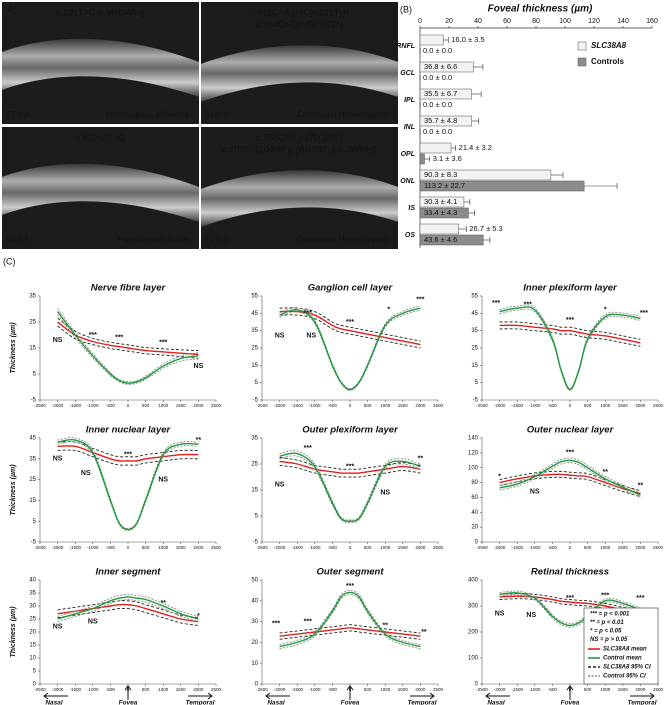  What do you see at coordinates (474, 297) in the screenshot?
I see `y-tick-label: 55` at bounding box center [474, 297].